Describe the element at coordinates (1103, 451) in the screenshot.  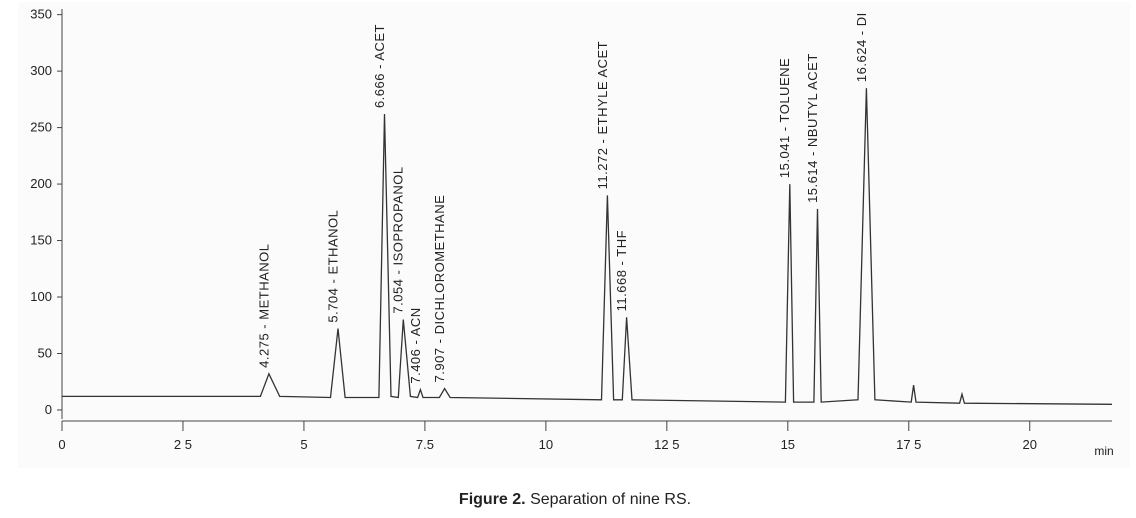
I see `x-axis-label: min` at that location.